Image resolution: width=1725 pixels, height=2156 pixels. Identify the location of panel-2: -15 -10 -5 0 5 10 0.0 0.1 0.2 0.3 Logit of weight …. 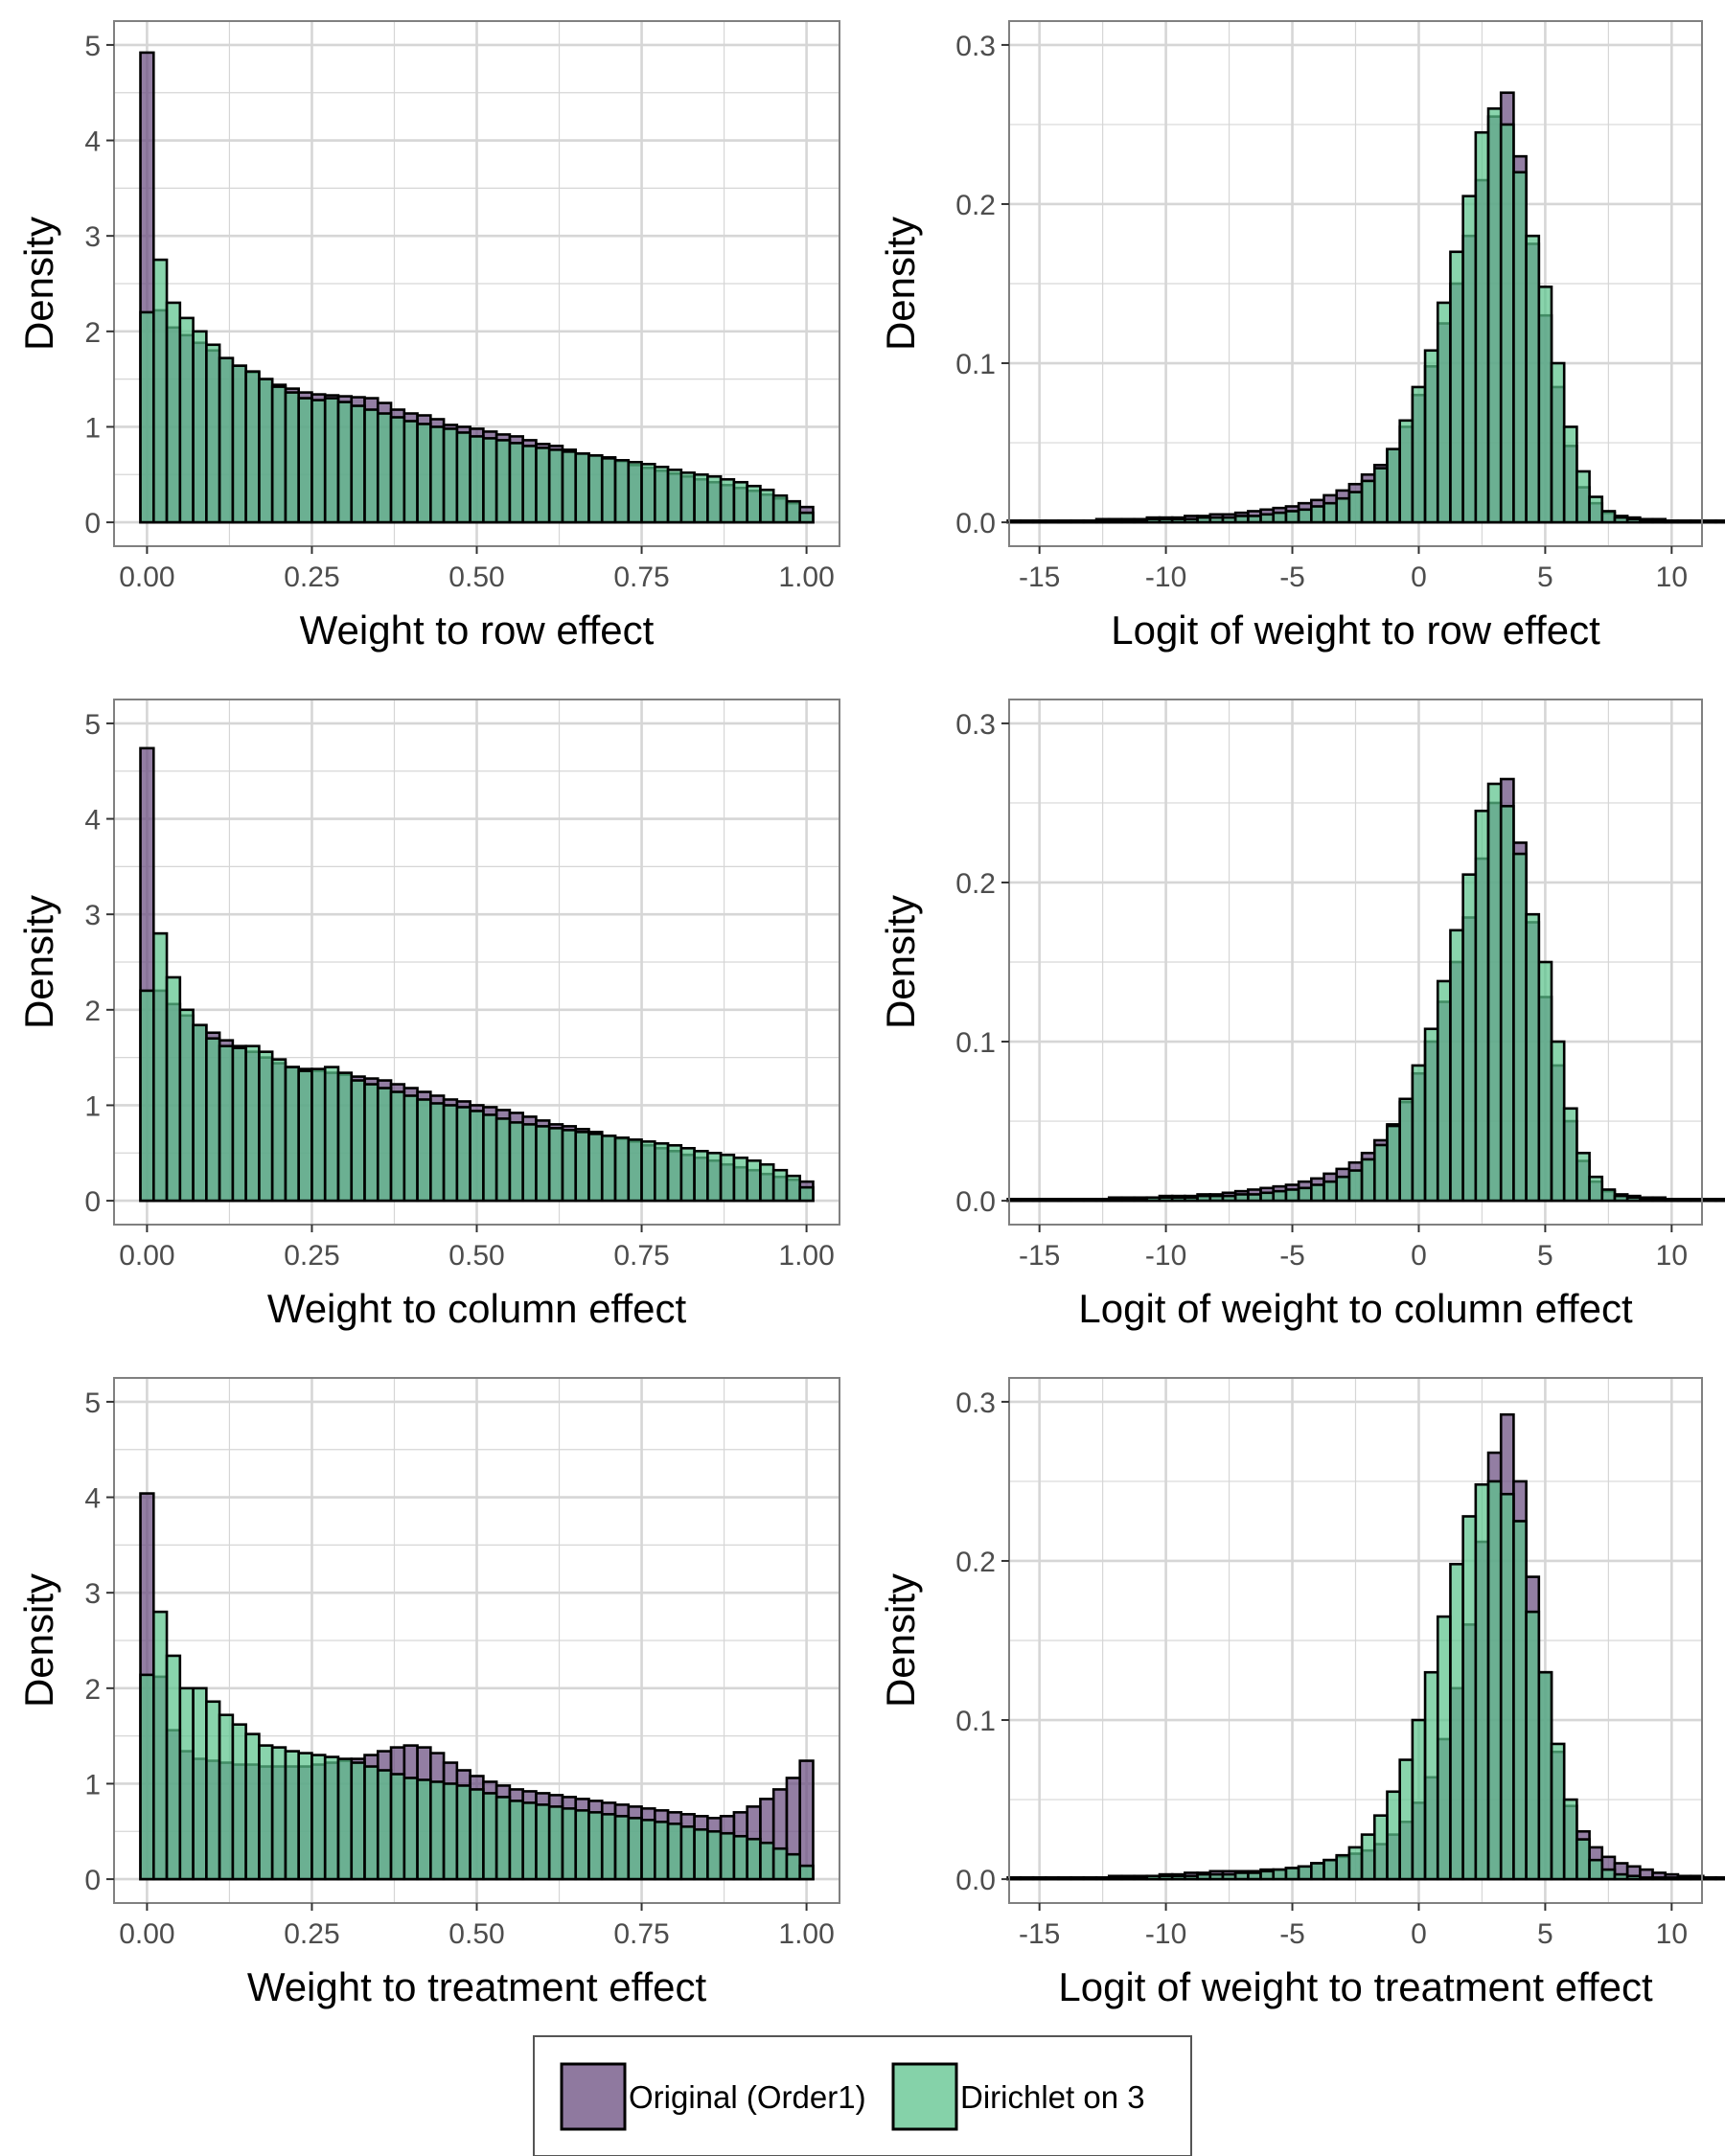
(1301, 336).